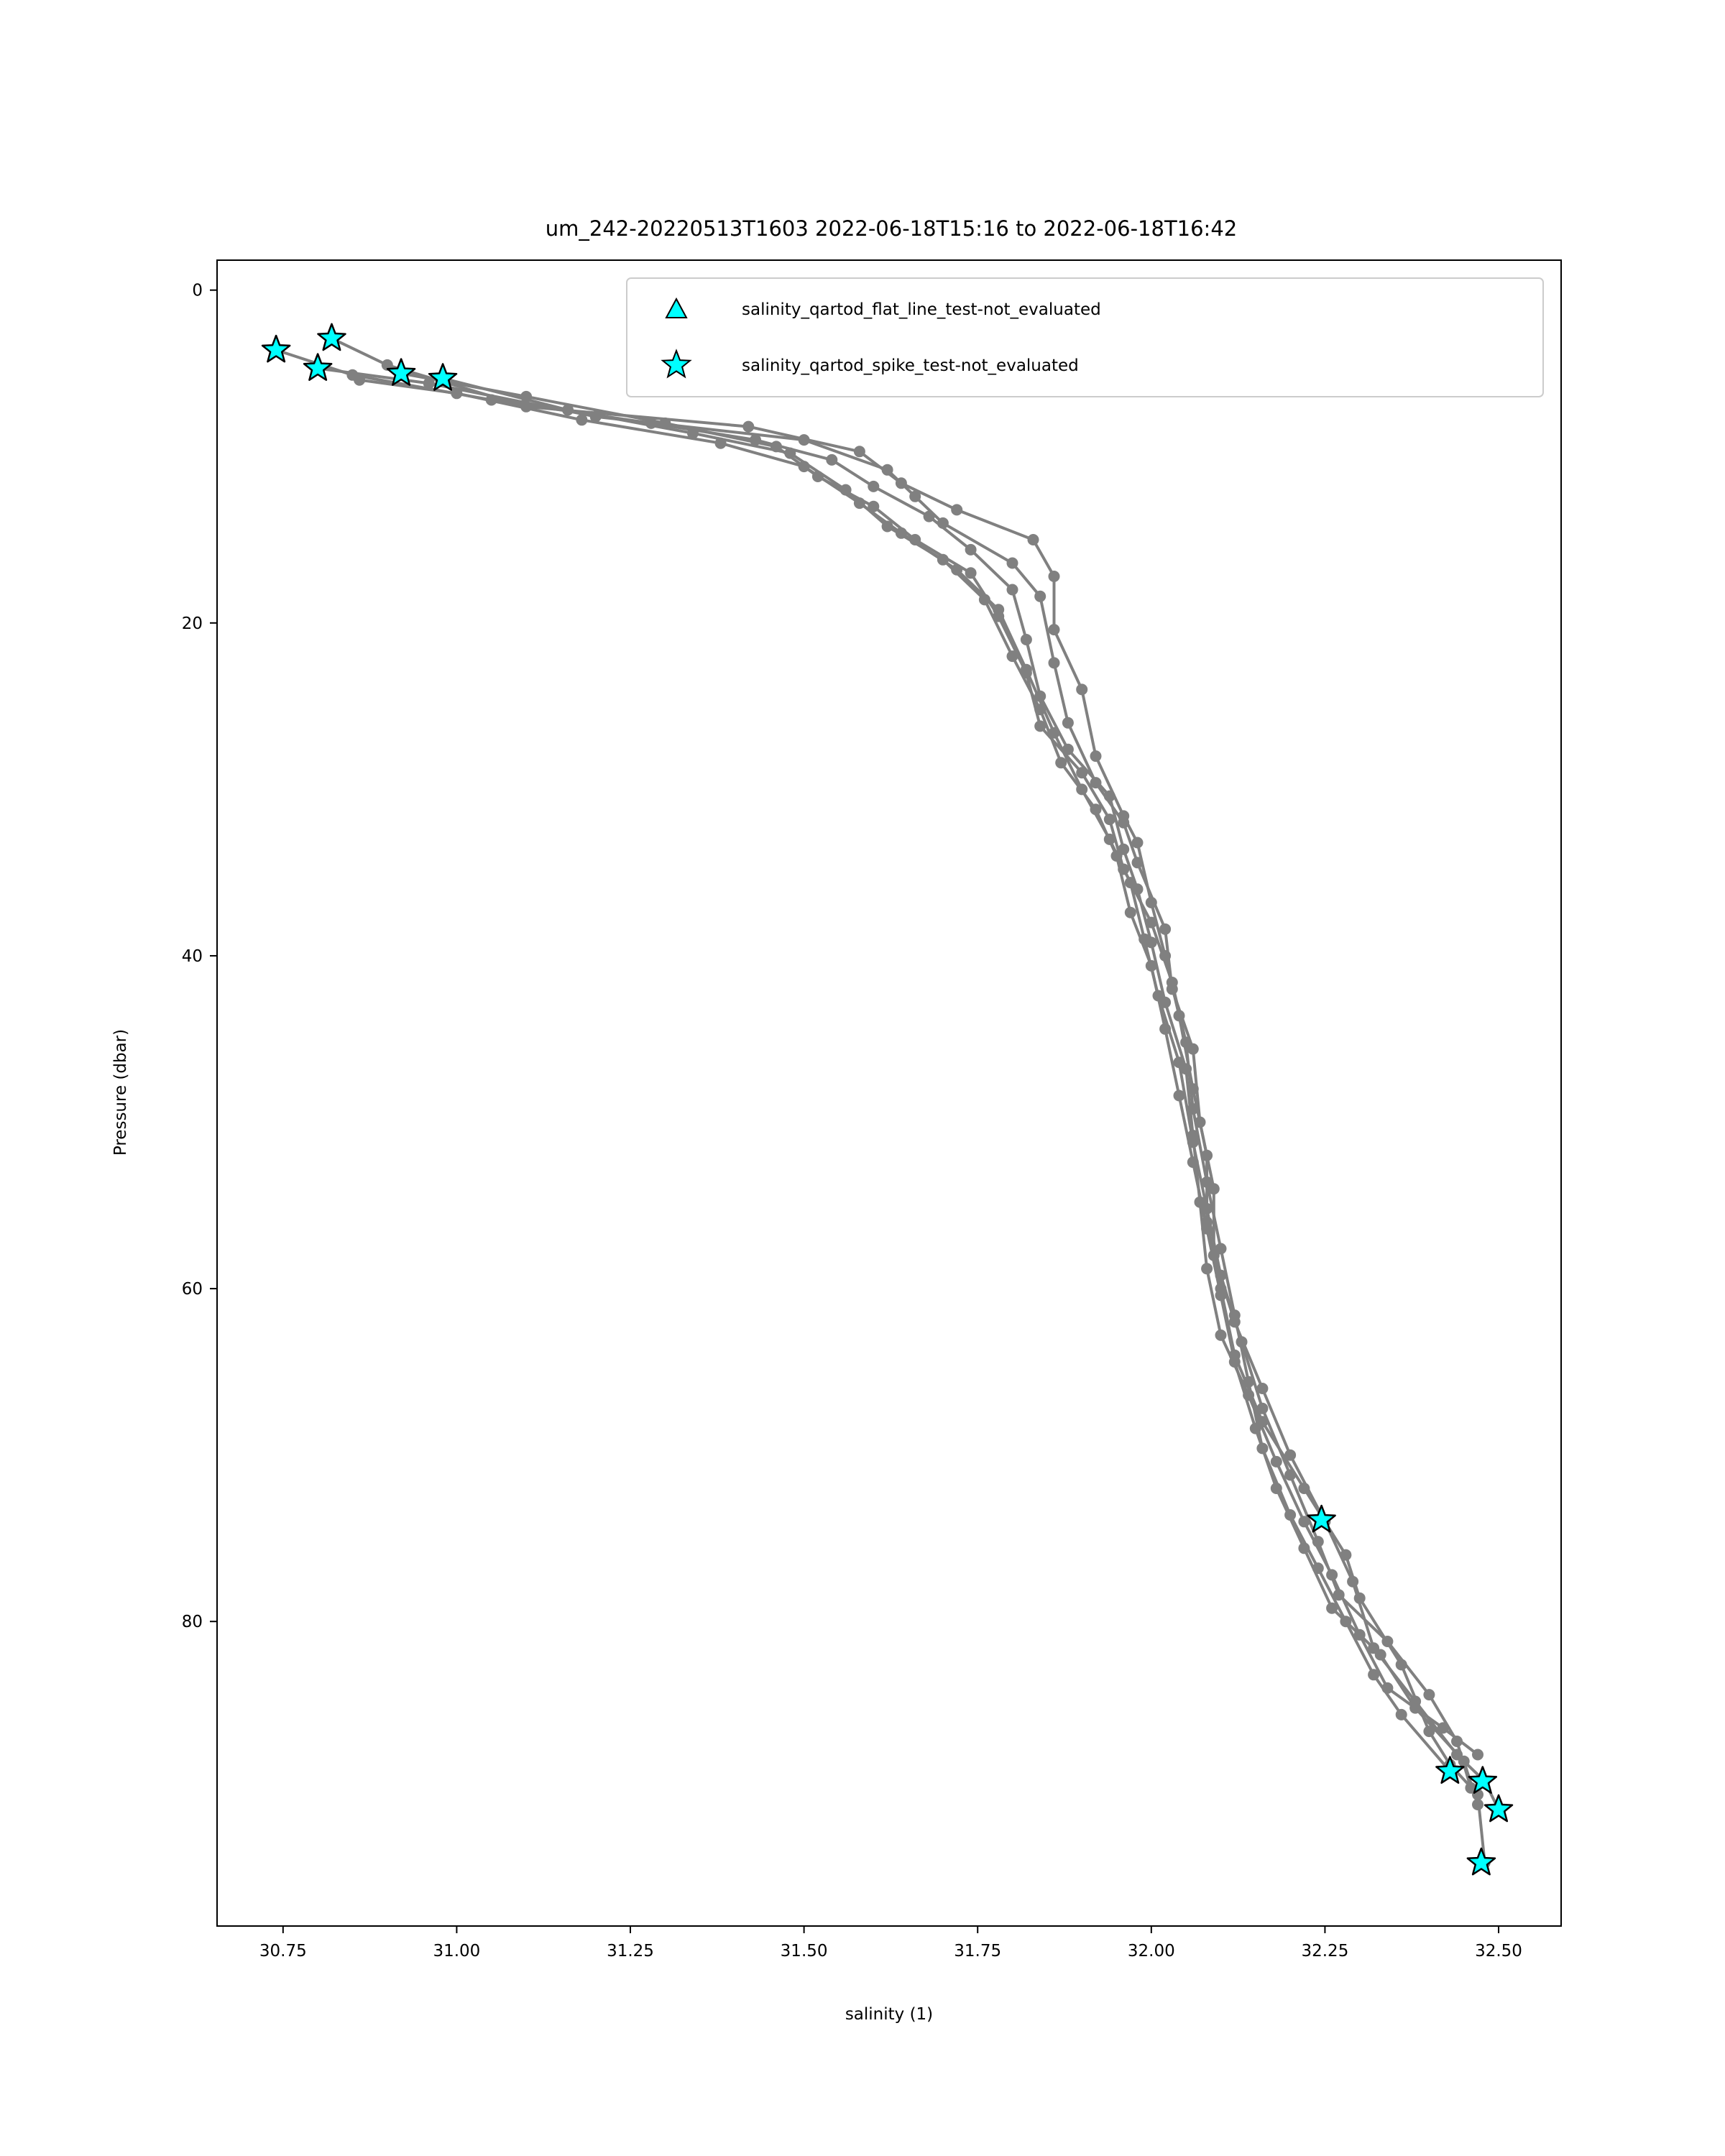 Image resolution: width=1725 pixels, height=2156 pixels. What do you see at coordinates (890, 1944) in the screenshot?
I see `x-axis-ticks: 30.75 31.00 31.25 31.50 31.75 32.00 32.25 32.50` at bounding box center [890, 1944].